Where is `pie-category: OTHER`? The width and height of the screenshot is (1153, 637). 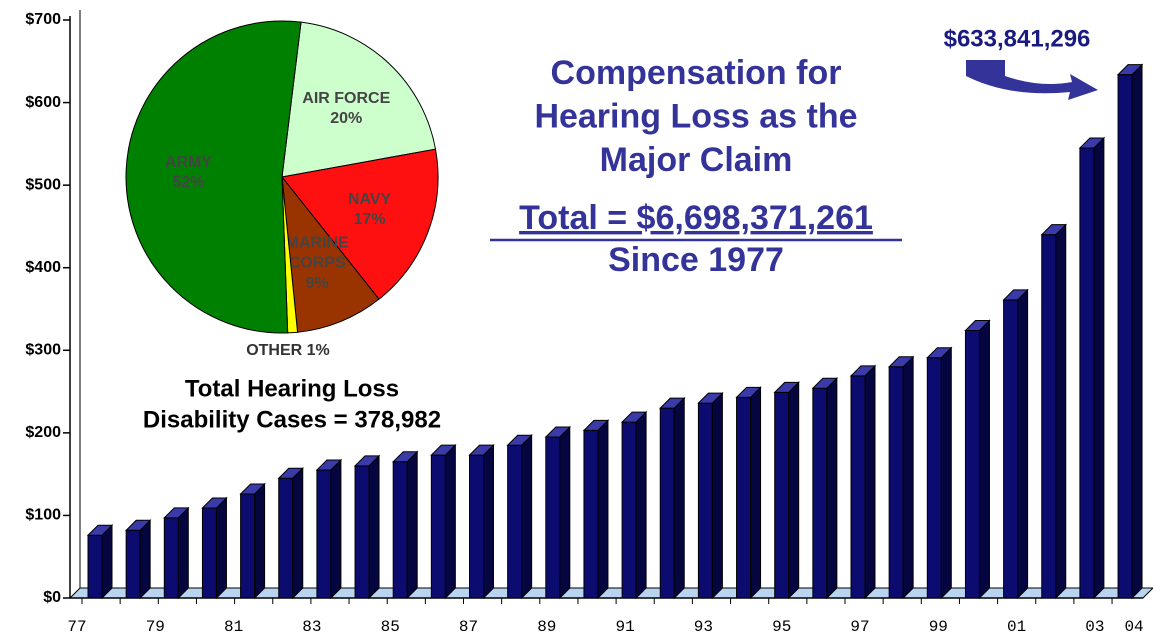
pie-category: OTHER is located at coordinates (274, 350).